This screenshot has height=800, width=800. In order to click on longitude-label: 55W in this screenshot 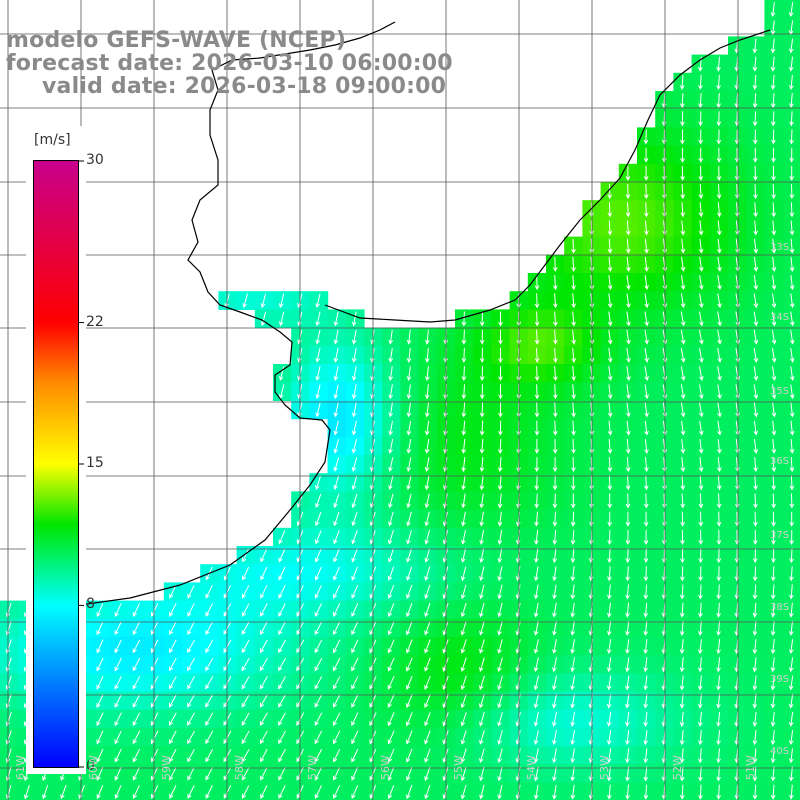, I will do `click(458, 767)`.